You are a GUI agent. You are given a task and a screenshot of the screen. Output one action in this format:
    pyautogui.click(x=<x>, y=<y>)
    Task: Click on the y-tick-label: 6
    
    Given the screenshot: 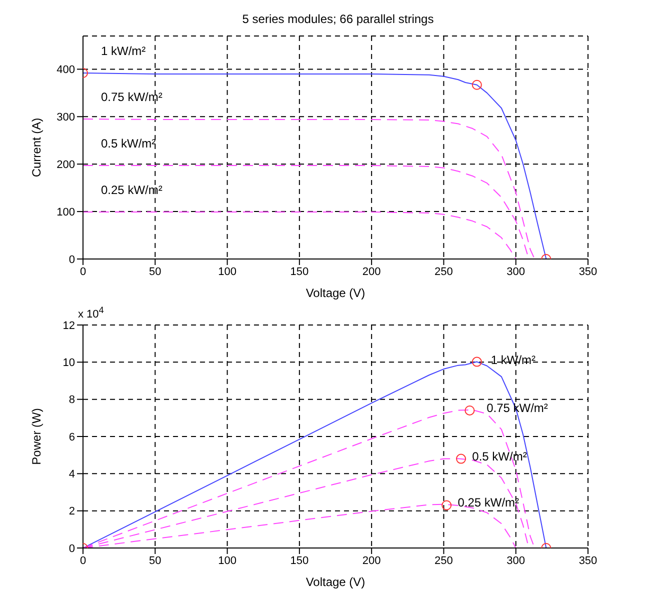 What is the action you would take?
    pyautogui.click(x=71, y=437)
    